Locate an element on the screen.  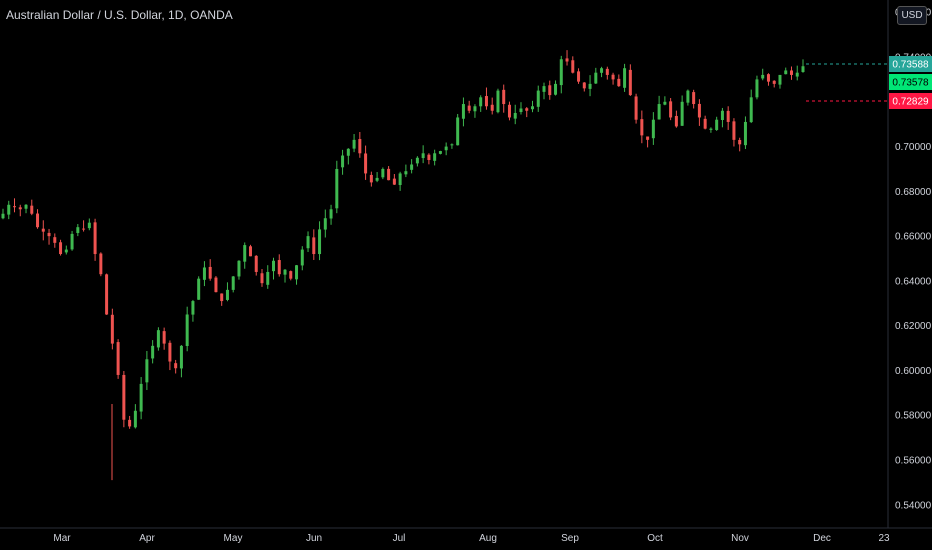
y-tick-label: 0.62000 is located at coordinates (913, 326).